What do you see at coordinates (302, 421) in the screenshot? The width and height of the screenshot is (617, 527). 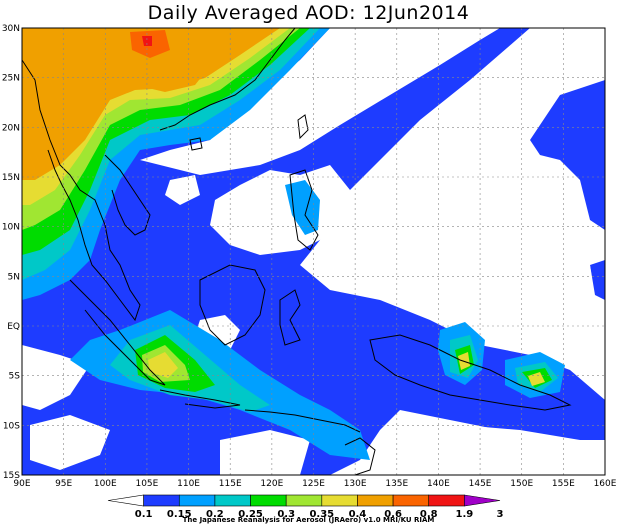 I see `coastline-lesser-sunda` at bounding box center [302, 421].